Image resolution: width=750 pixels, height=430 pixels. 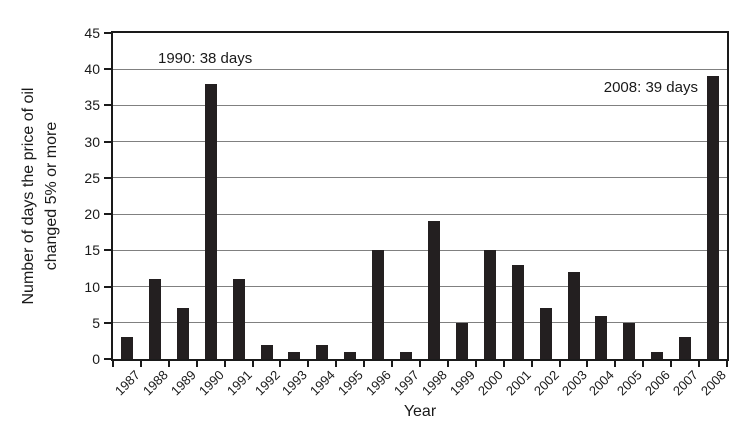 What do you see at coordinates (601, 337) in the screenshot?
I see `bar-2004` at bounding box center [601, 337].